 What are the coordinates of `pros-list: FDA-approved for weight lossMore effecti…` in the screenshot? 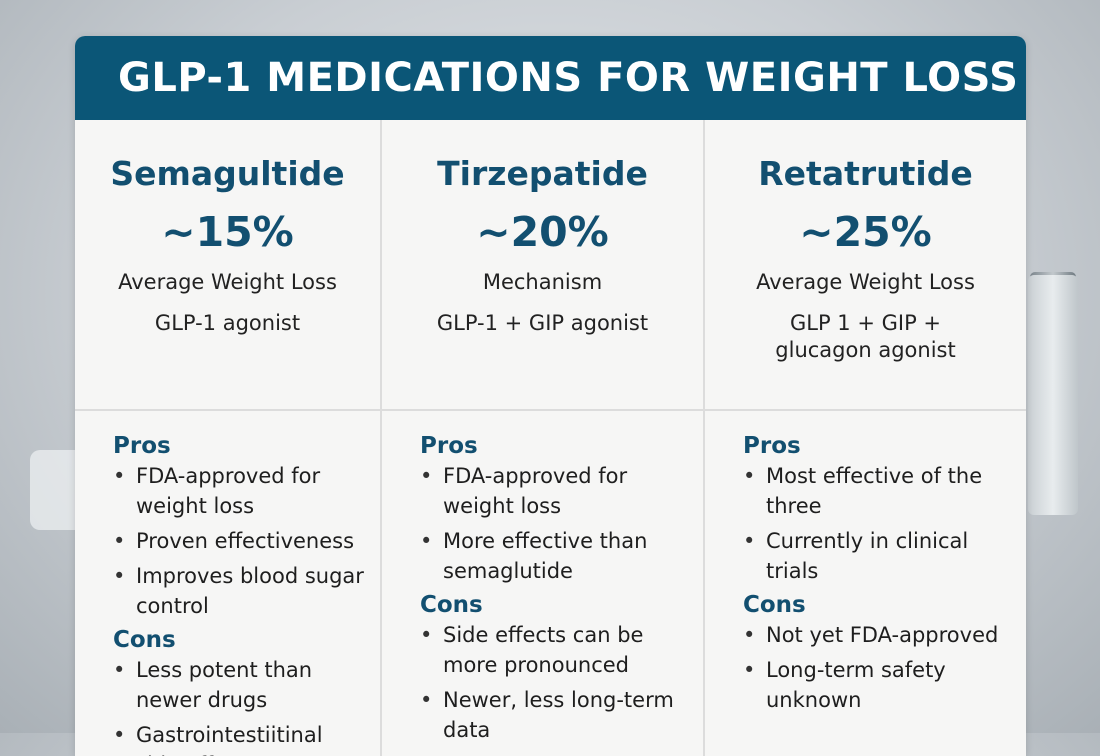 It's located at (561, 523).